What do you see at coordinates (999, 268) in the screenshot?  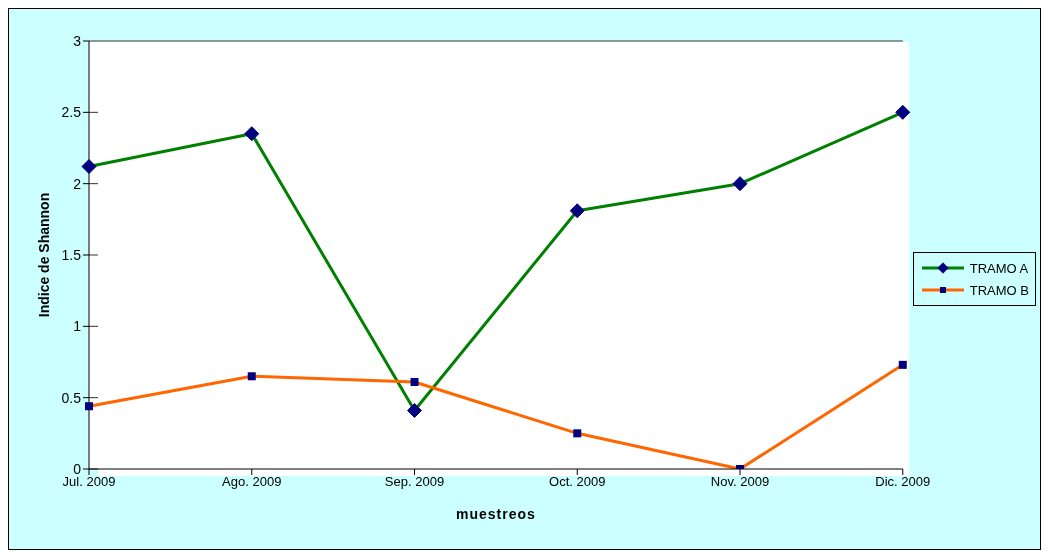 I see `legend-label: TRAMO A` at bounding box center [999, 268].